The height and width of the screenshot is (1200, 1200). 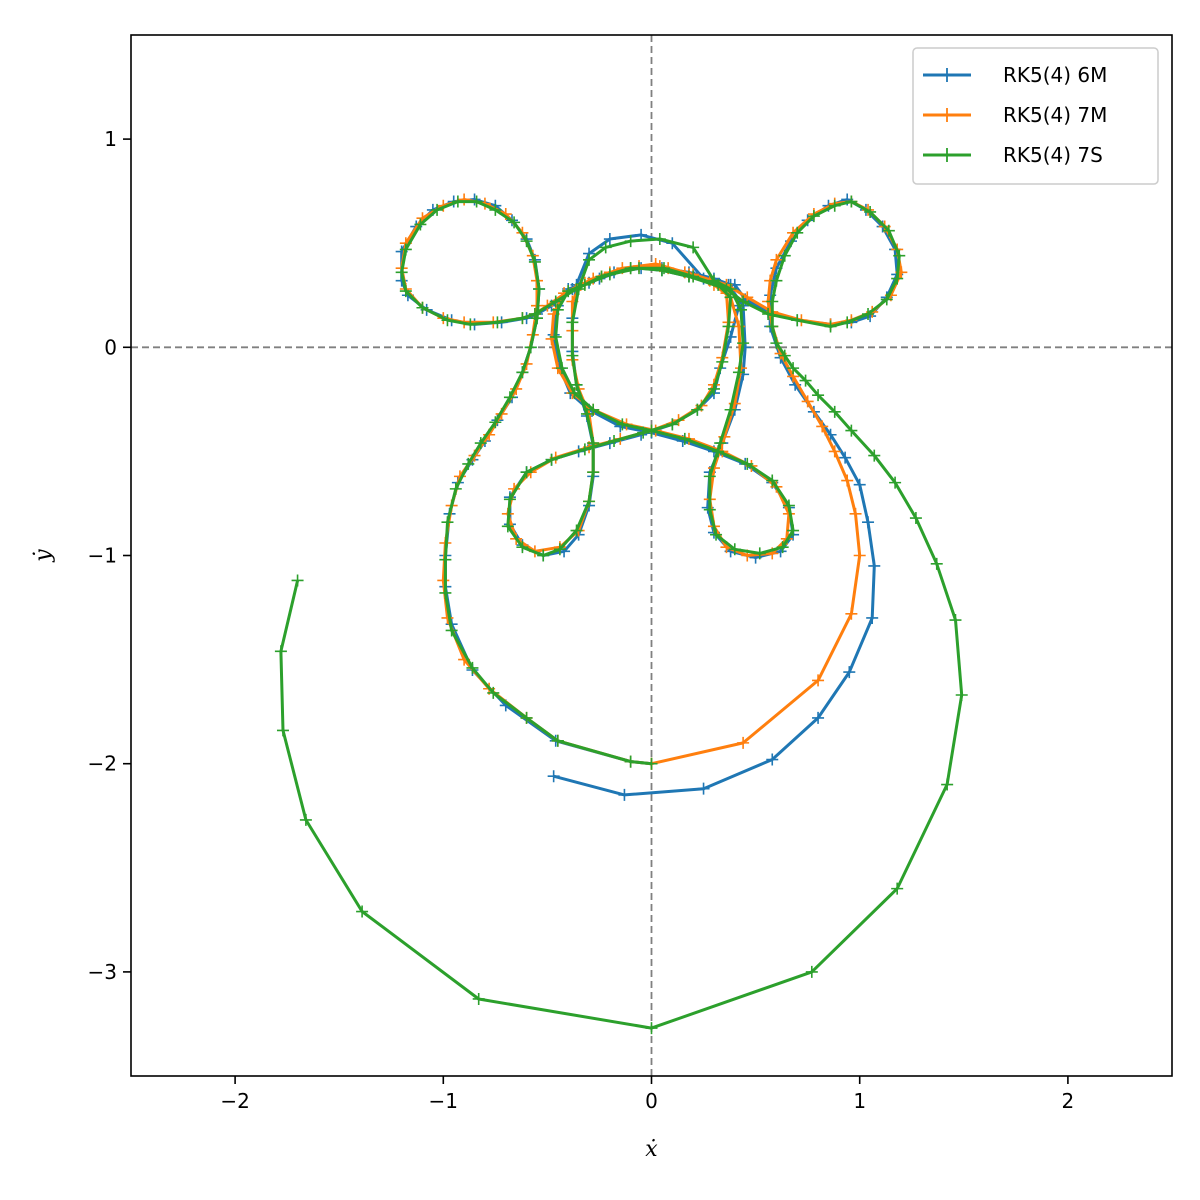 I want to click on y-axis-label: ẏ, so click(x=43, y=556).